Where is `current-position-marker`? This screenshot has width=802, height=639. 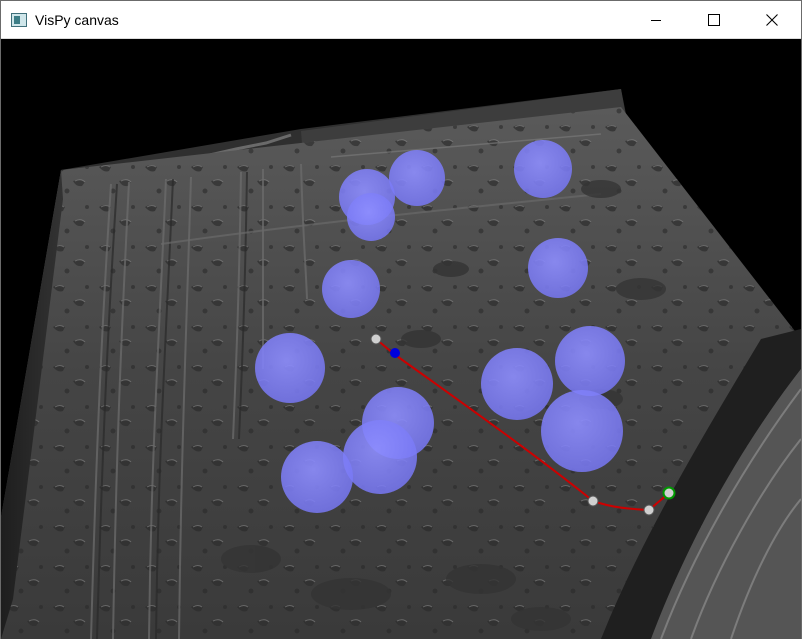 current-position-marker is located at coordinates (395, 353).